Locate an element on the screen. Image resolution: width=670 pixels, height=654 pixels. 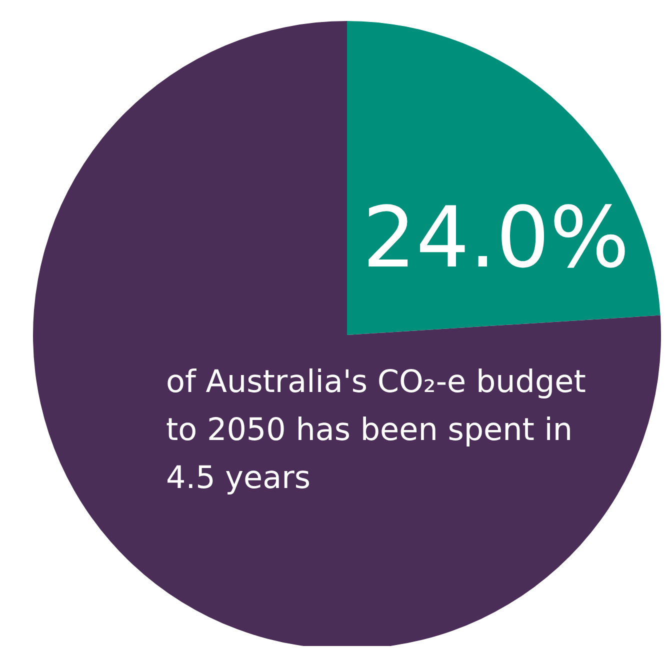
text: of Australia's CO₂-e budget to 2050 has been spent in 4.5 years is located at coordinates (376, 430).